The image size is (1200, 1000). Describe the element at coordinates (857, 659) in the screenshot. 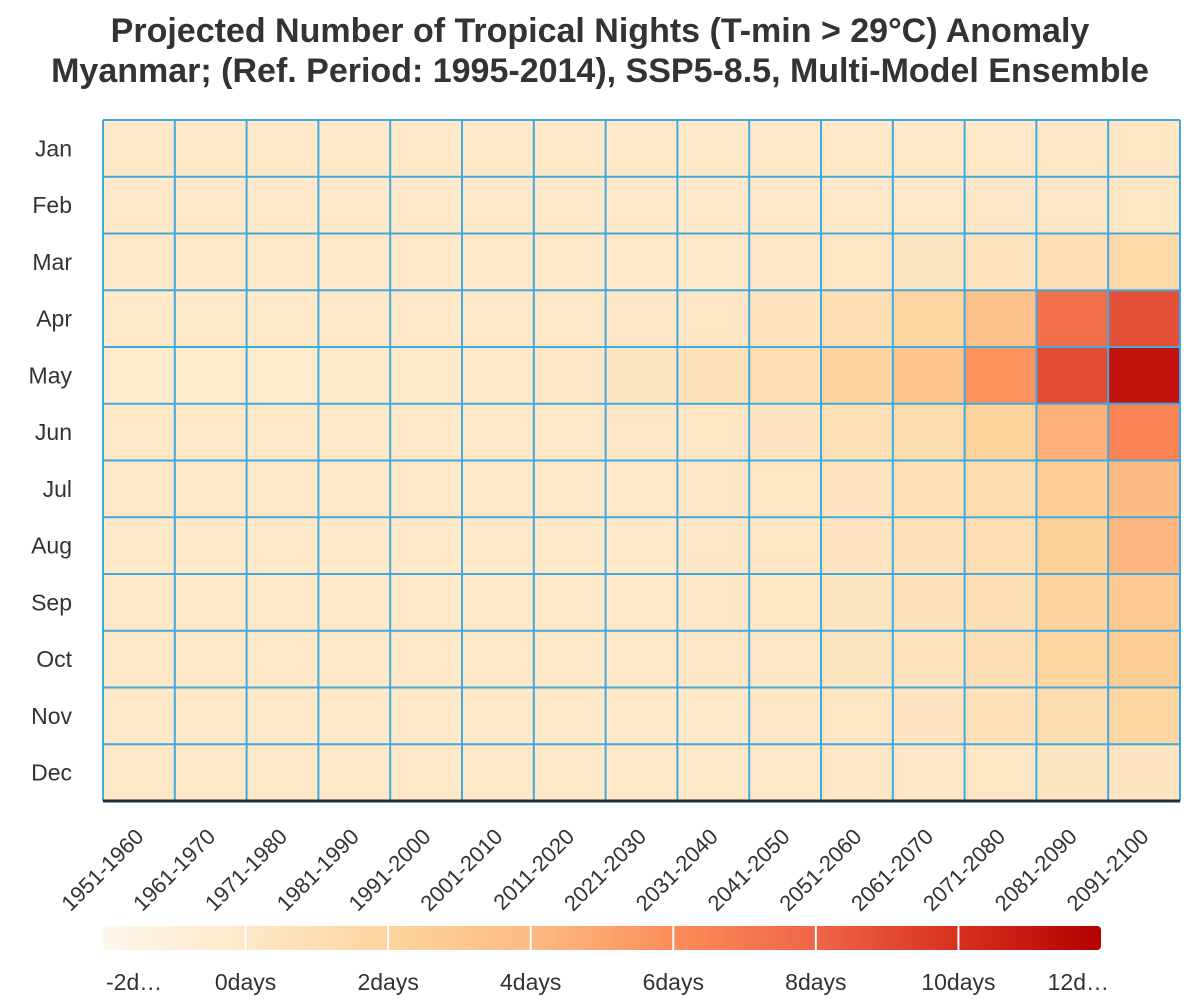

I see `heatmap-cell-oct-2051-2060` at that location.